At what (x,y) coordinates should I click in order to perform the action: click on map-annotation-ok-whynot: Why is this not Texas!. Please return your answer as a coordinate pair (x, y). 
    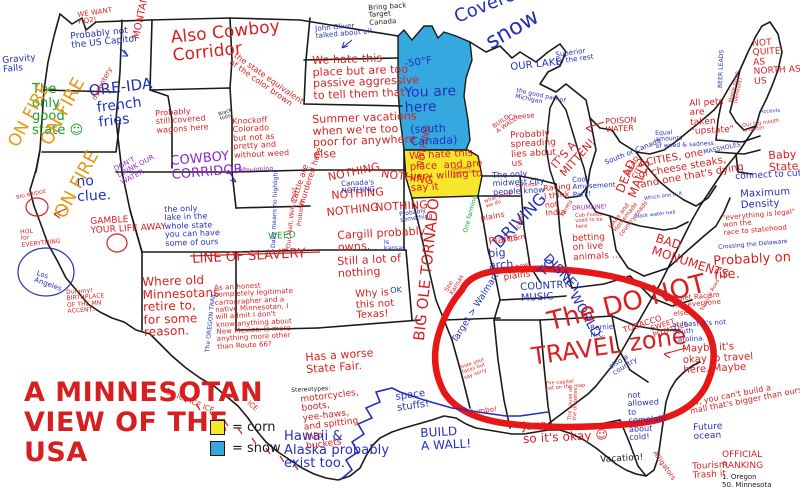
    Looking at the image, I should click on (374, 304).